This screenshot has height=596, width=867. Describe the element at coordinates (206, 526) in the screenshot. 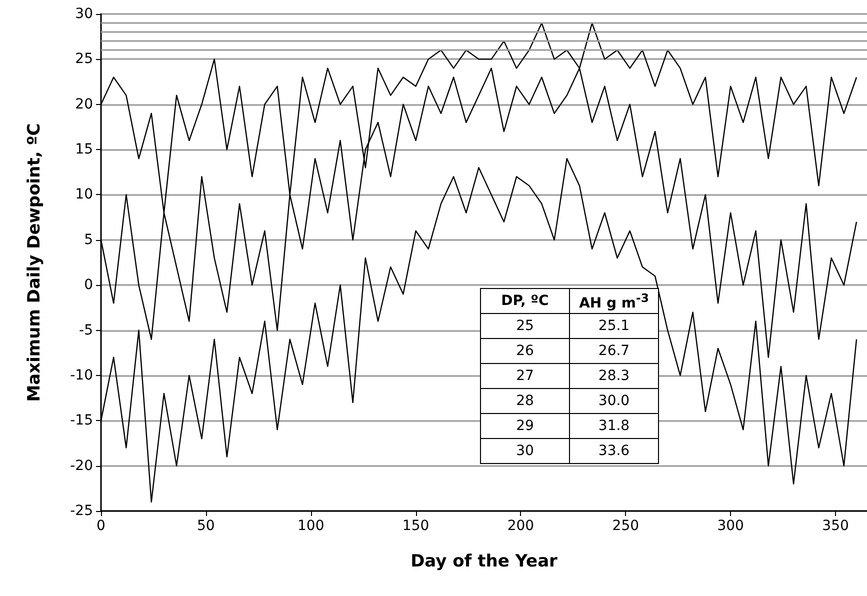

I see `x-tick-label: 50` at that location.